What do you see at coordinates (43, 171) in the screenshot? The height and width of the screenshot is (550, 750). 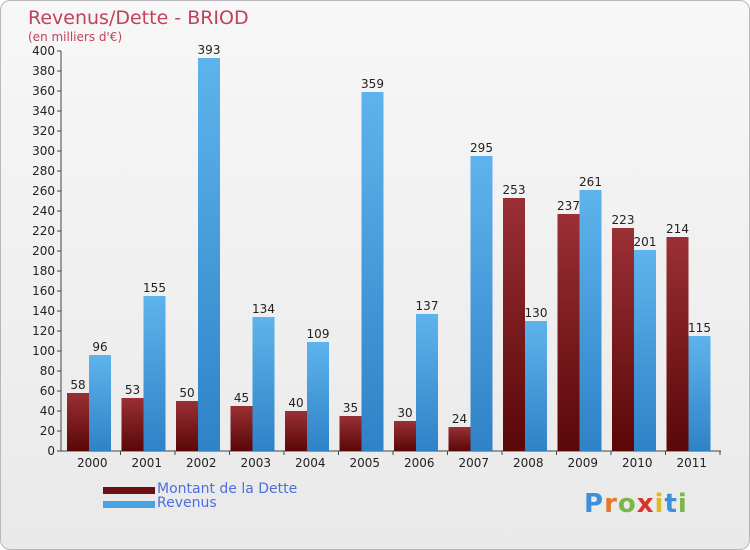 I see `y-tick-label: 280` at bounding box center [43, 171].